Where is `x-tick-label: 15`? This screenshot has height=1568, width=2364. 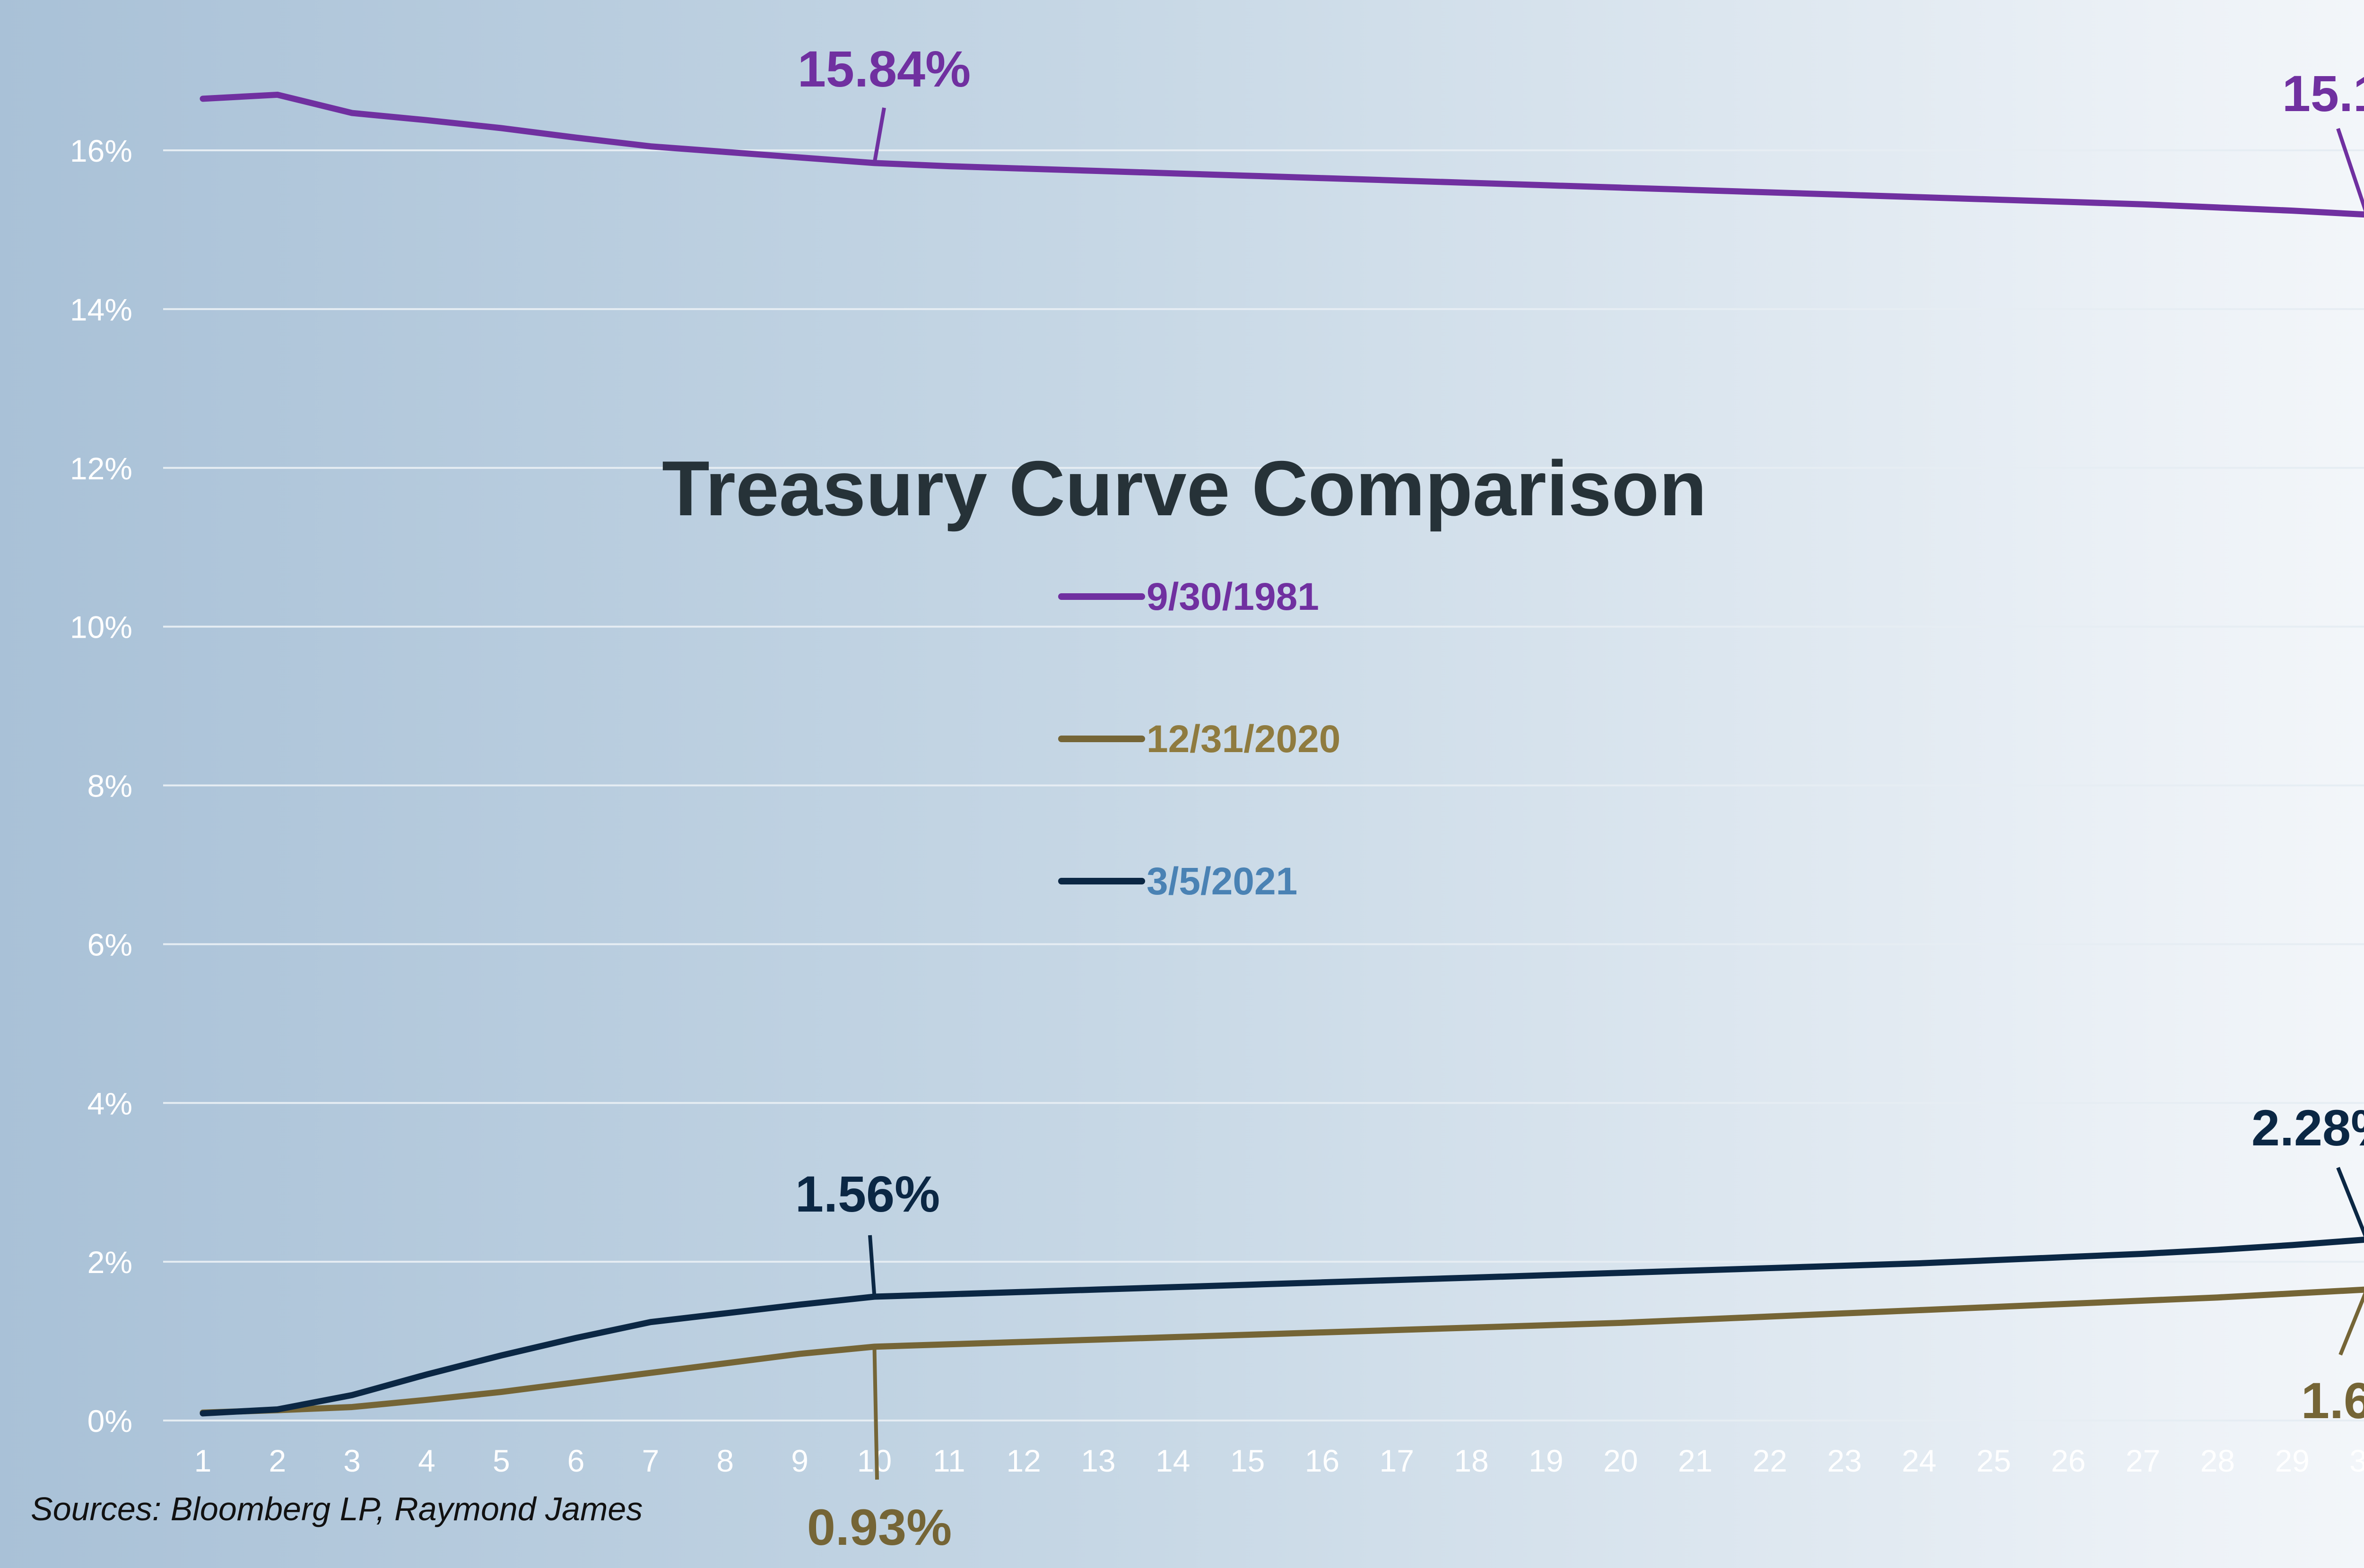 x-tick-label: 15 is located at coordinates (1247, 1460).